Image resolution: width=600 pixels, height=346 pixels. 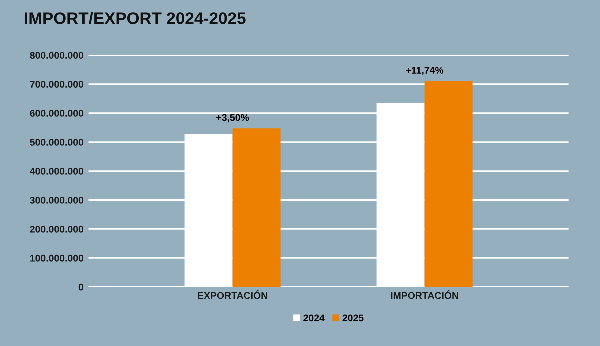 What do you see at coordinates (57, 113) in the screenshot?
I see `y-tick-label: 600.000.000` at bounding box center [57, 113].